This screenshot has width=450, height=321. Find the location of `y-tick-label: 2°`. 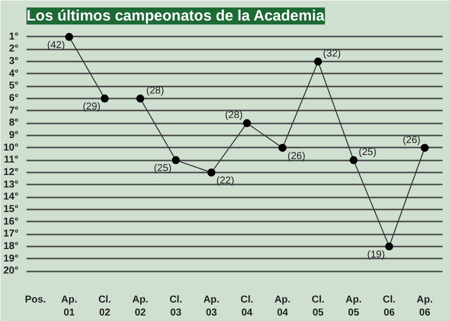

y-tick-label: 2° is located at coordinates (13, 49).